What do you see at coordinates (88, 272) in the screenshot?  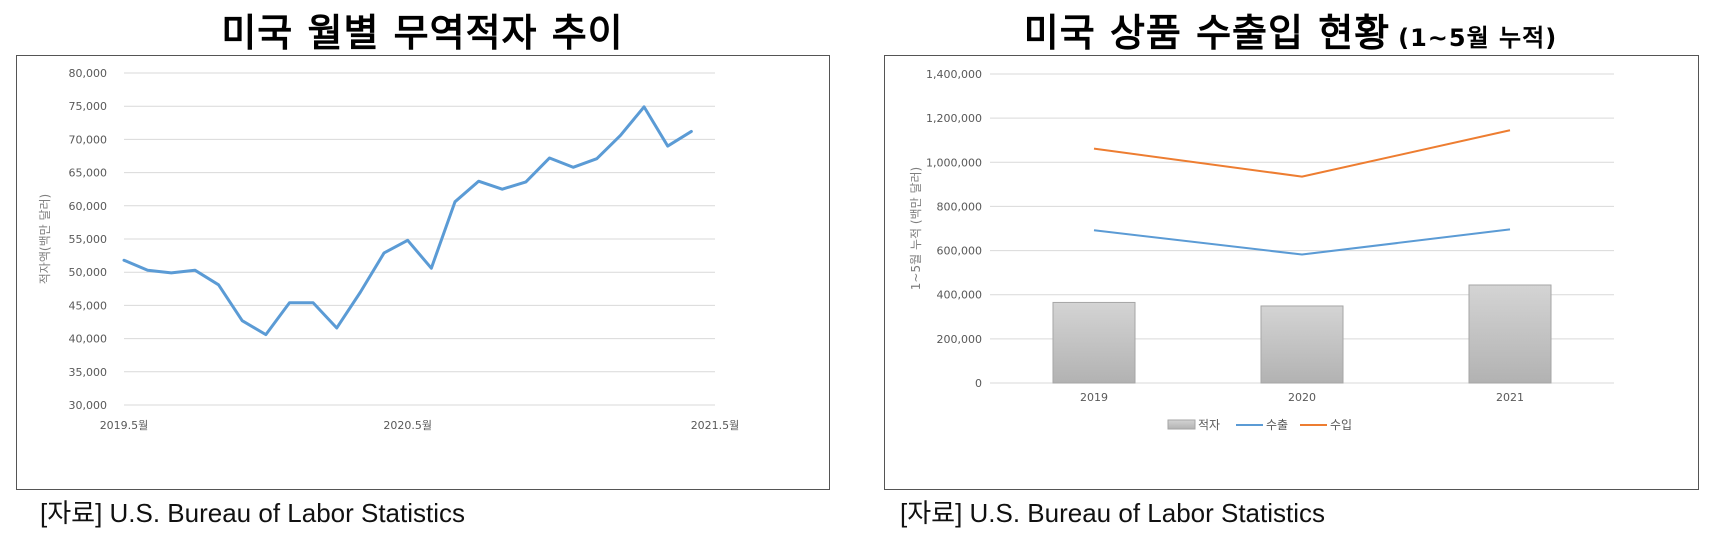 I see `y-tick-label: 50,000` at bounding box center [88, 272].